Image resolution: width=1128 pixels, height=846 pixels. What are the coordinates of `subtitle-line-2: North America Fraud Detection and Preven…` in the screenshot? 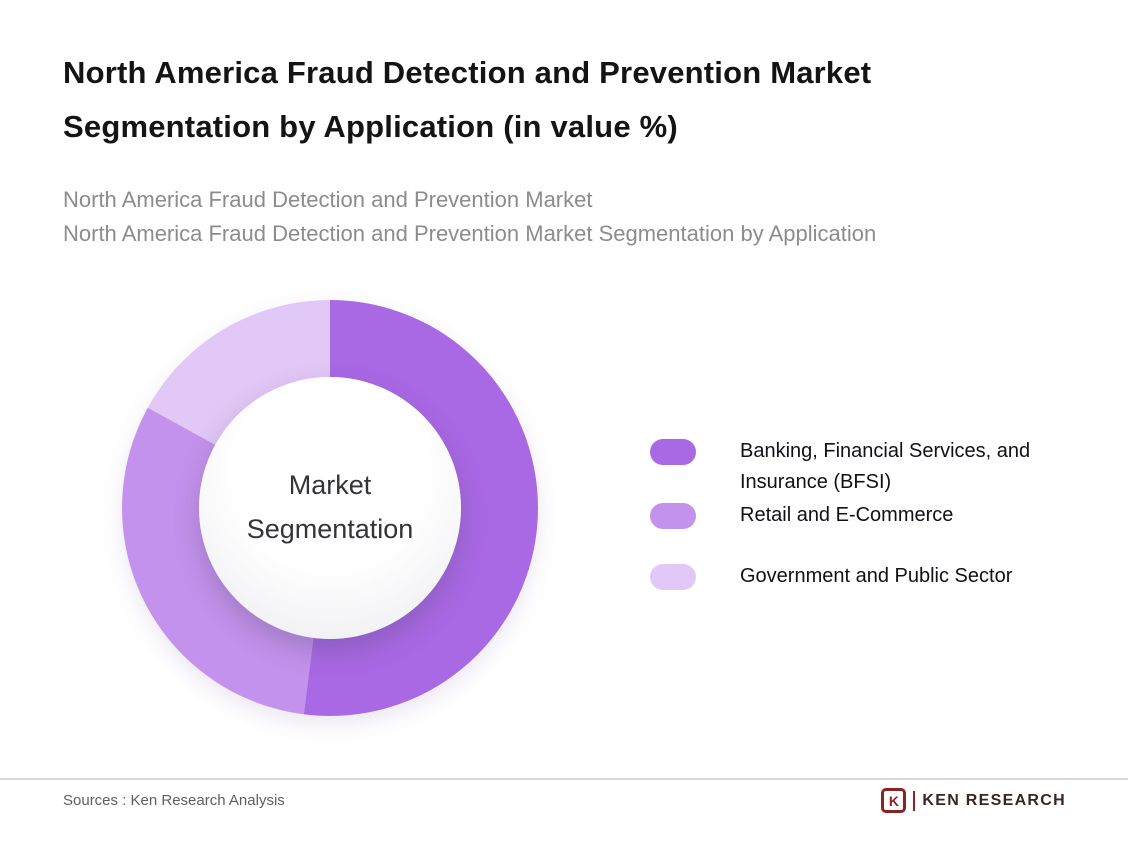 It's located at (470, 233).